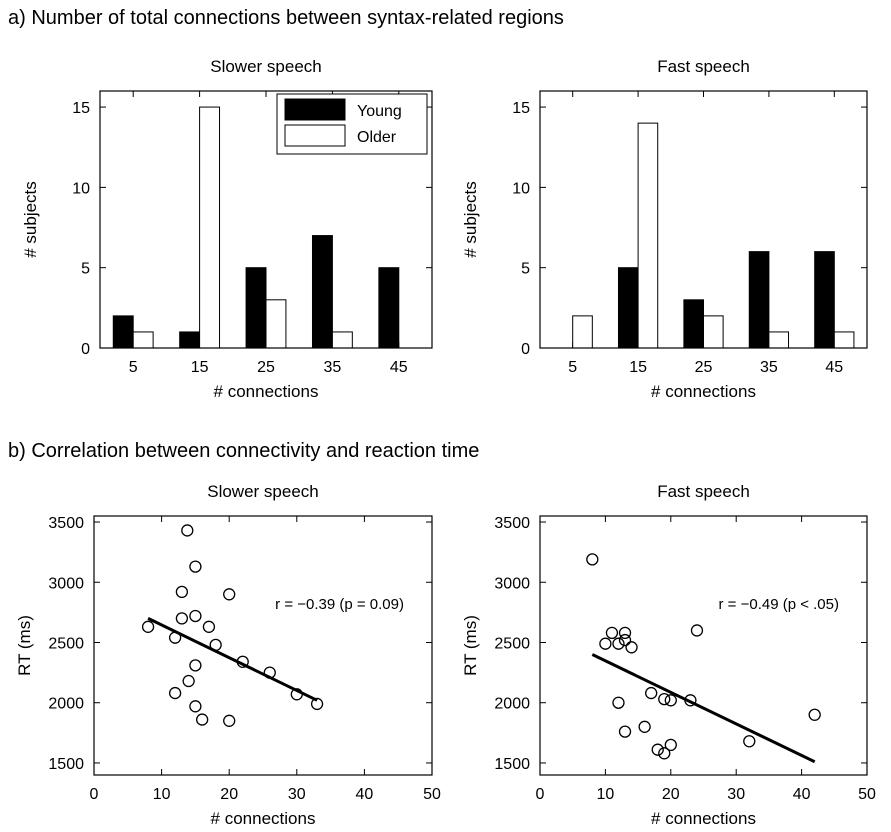 The height and width of the screenshot is (832, 891). Describe the element at coordinates (30, 219) in the screenshot. I see `chart-1-y-axis-label: # subjects` at that location.